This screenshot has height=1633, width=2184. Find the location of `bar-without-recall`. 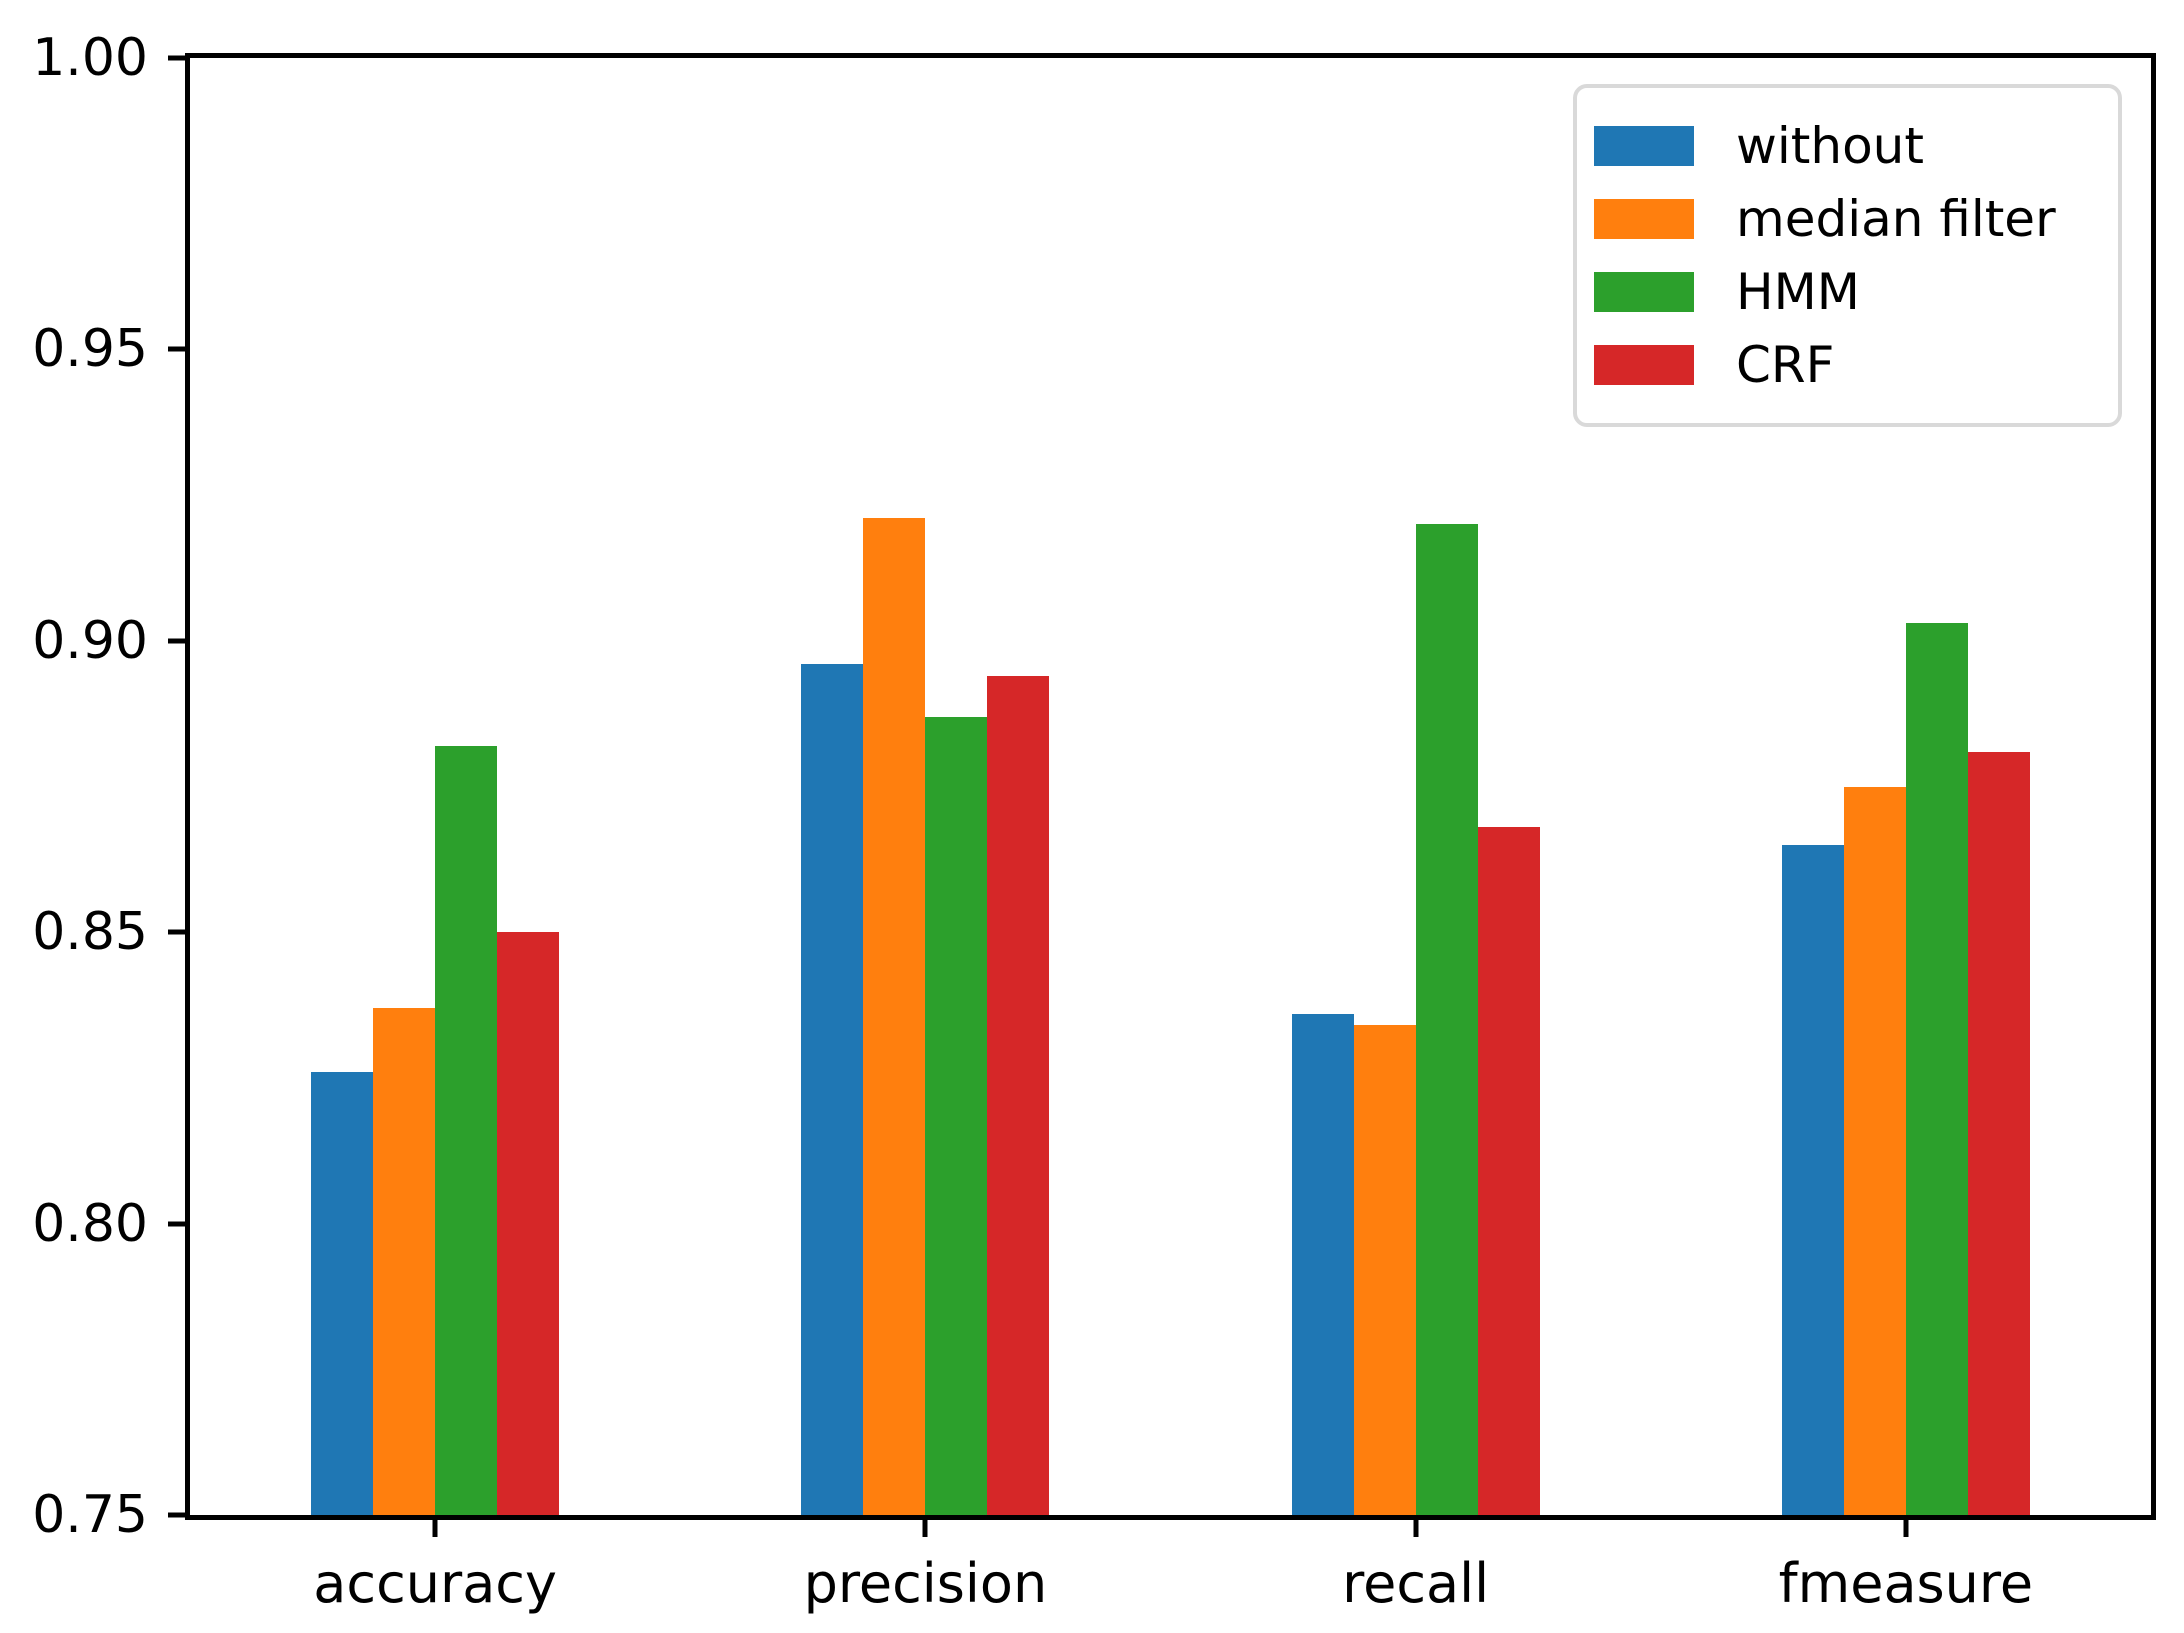

bar-without-recall is located at coordinates (1322, 1264).